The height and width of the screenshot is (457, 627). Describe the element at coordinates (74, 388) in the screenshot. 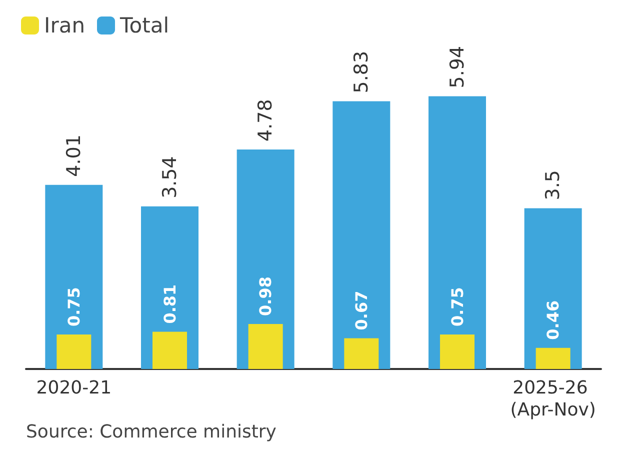

I see `x-tick-label: 2020-21` at that location.